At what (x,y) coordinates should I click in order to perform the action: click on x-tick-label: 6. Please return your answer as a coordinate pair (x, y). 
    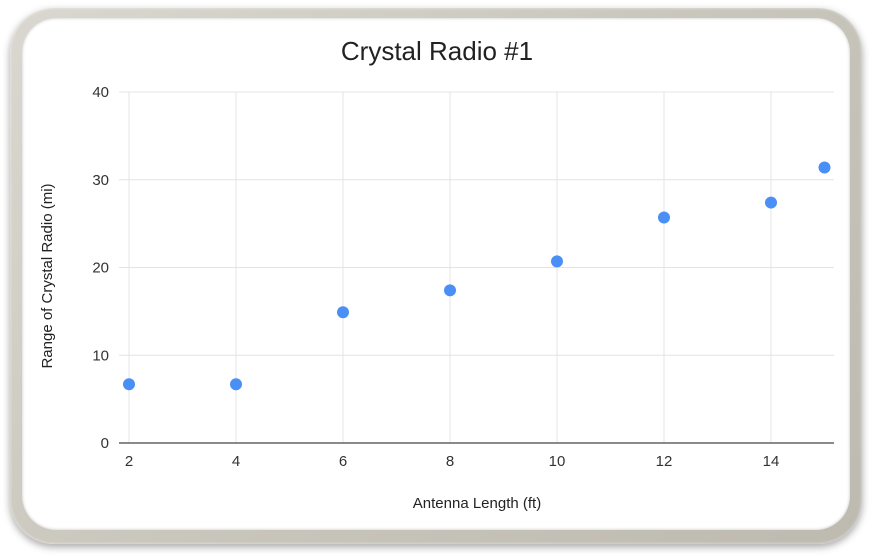
    Looking at the image, I should click on (343, 461).